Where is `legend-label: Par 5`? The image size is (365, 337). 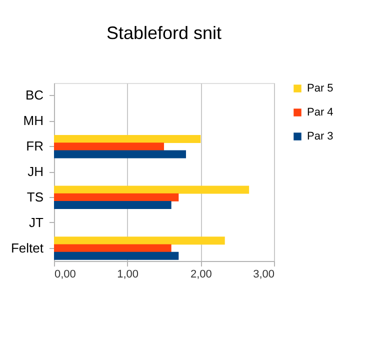
legend-label: Par 5 is located at coordinates (320, 88).